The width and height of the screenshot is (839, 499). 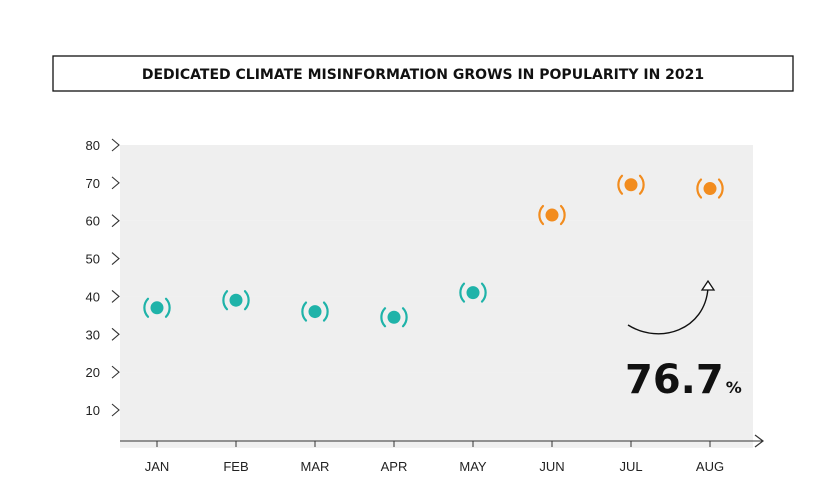 What do you see at coordinates (93, 372) in the screenshot?
I see `y-tick-label: 20` at bounding box center [93, 372].